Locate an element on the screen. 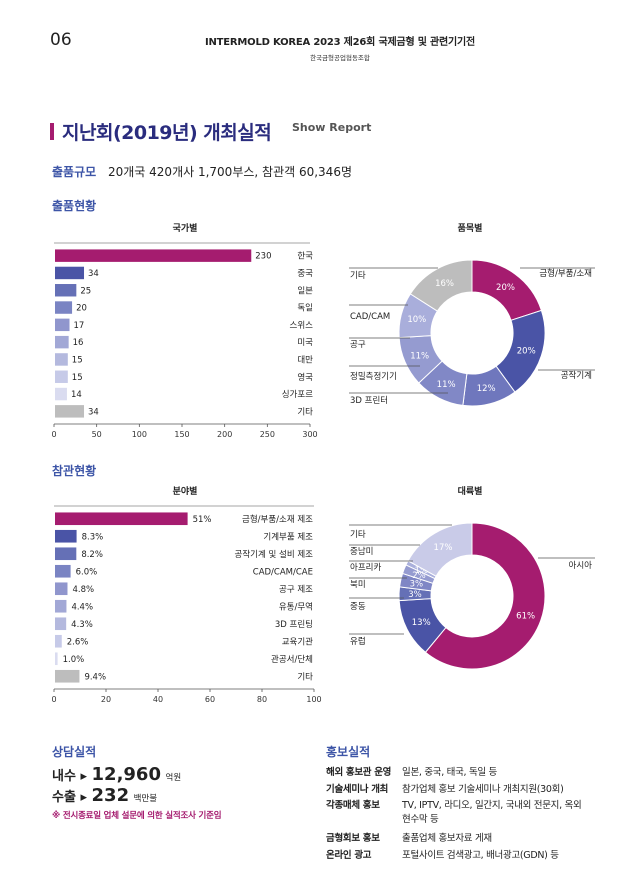 The width and height of the screenshot is (642, 880). x-tick-label: 150 is located at coordinates (181, 434).